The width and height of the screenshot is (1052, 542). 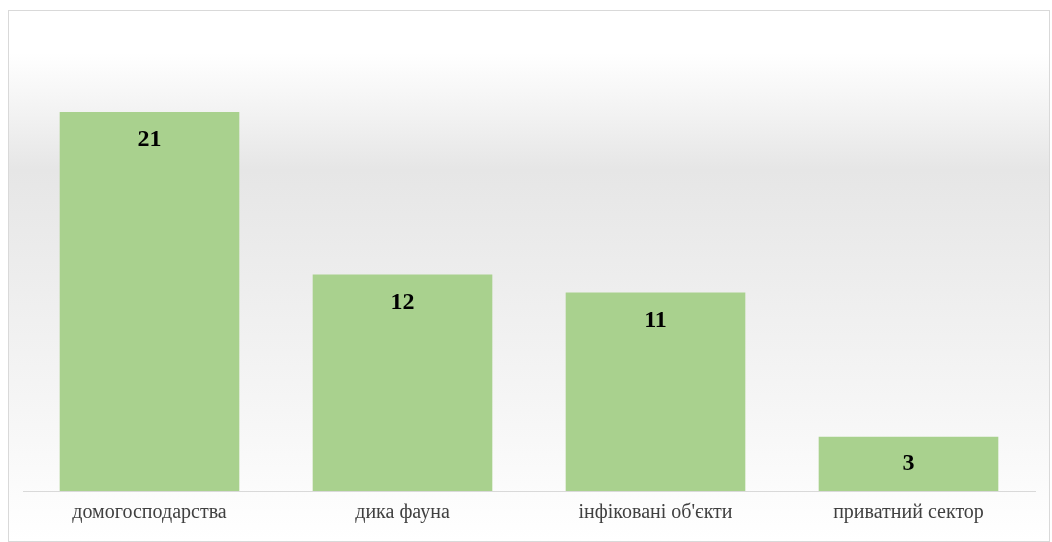 I want to click on x-tick-label: дика фауна, so click(x=402, y=512).